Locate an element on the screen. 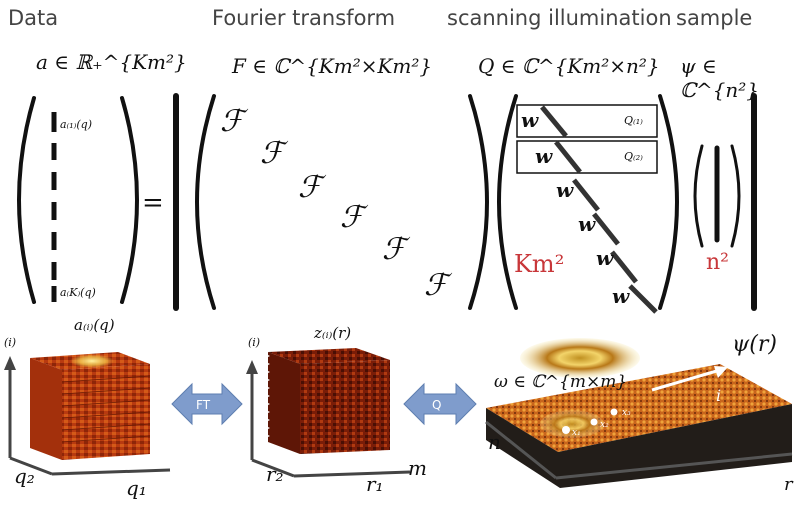  Q-right-paren is located at coordinates (668, 202).